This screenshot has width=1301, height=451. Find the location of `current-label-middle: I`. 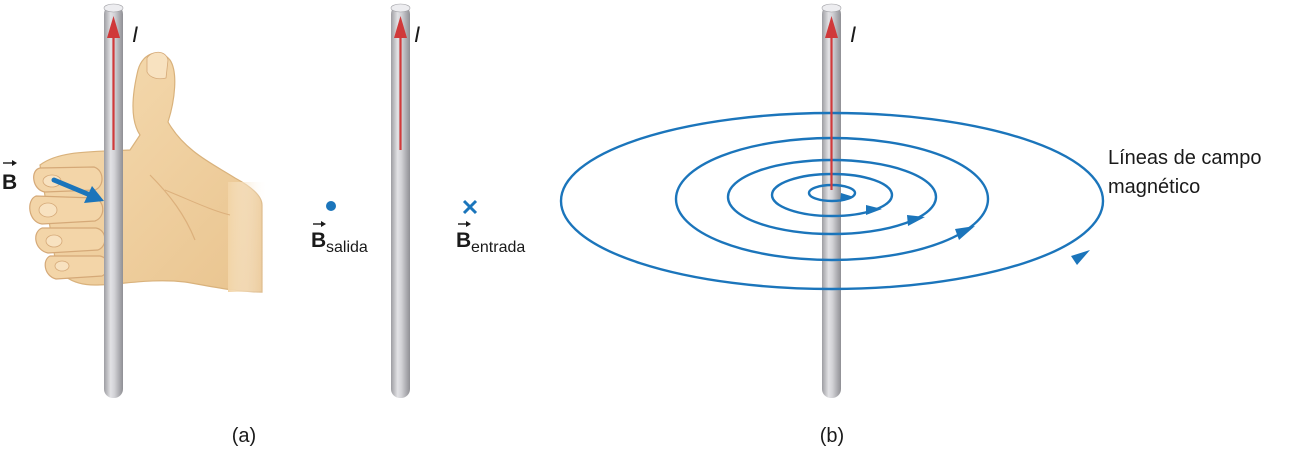

current-label-middle: I is located at coordinates (417, 34).